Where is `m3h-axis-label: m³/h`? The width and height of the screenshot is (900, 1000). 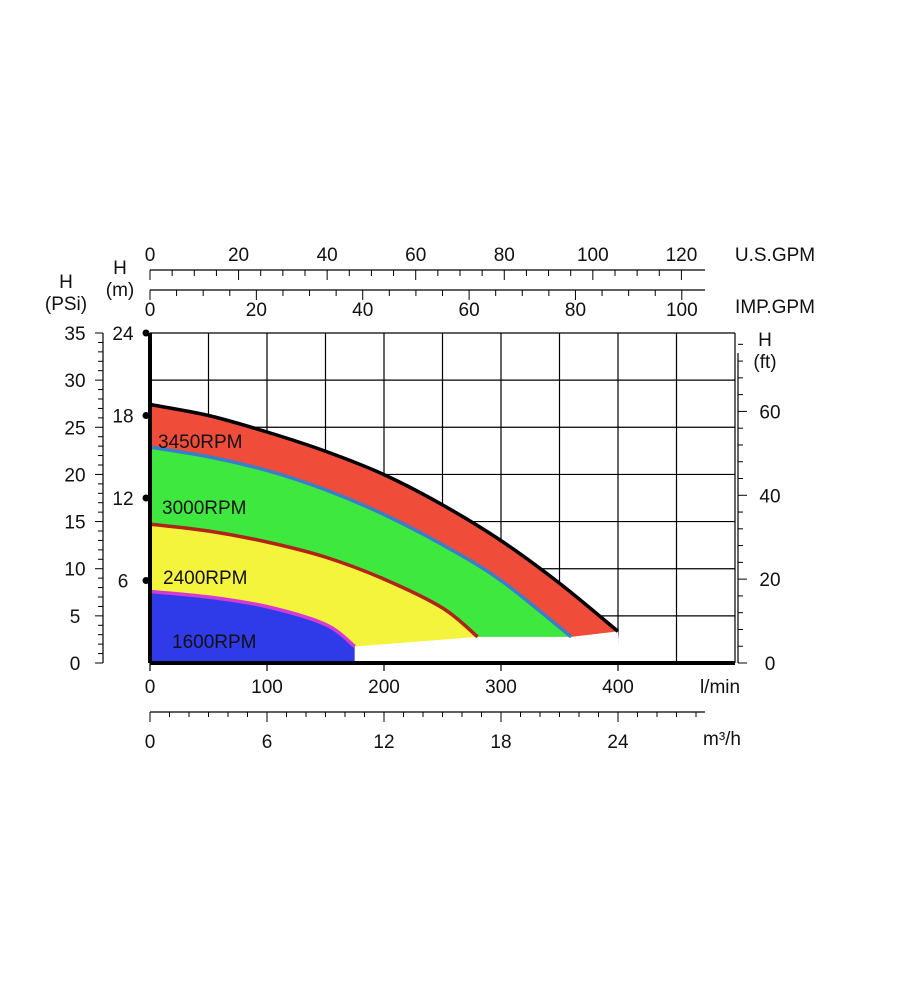
m3h-axis-label: m³/h is located at coordinates (722, 739).